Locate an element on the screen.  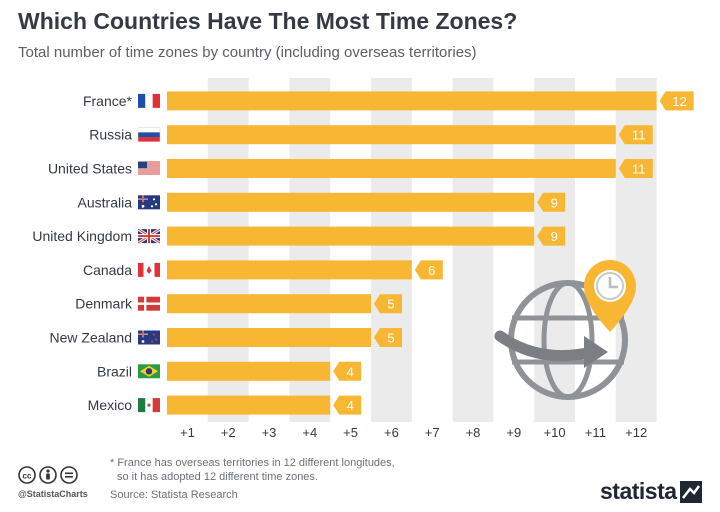
mexico-flag is located at coordinates (149, 405).